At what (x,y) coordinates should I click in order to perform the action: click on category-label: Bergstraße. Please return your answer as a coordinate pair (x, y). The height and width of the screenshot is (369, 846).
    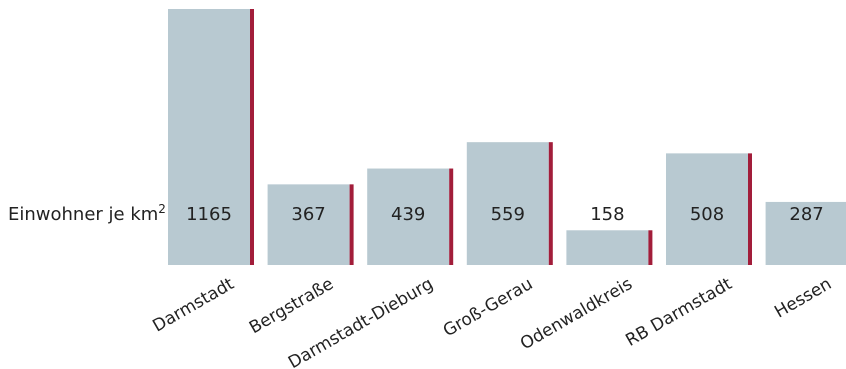
    Looking at the image, I should click on (291, 306).